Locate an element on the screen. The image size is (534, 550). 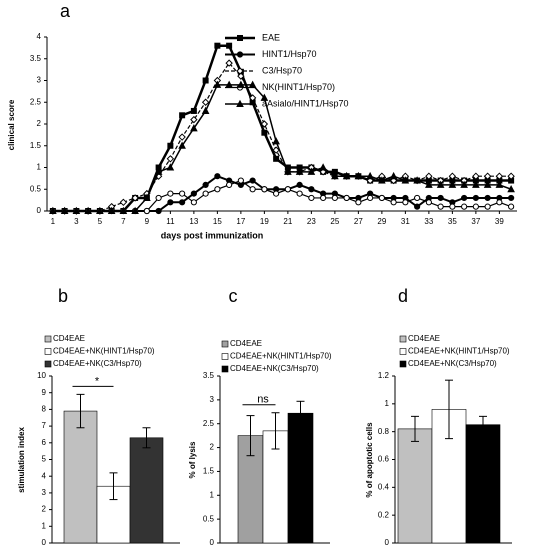
x-tick-label: 19 is located at coordinates (264, 221).